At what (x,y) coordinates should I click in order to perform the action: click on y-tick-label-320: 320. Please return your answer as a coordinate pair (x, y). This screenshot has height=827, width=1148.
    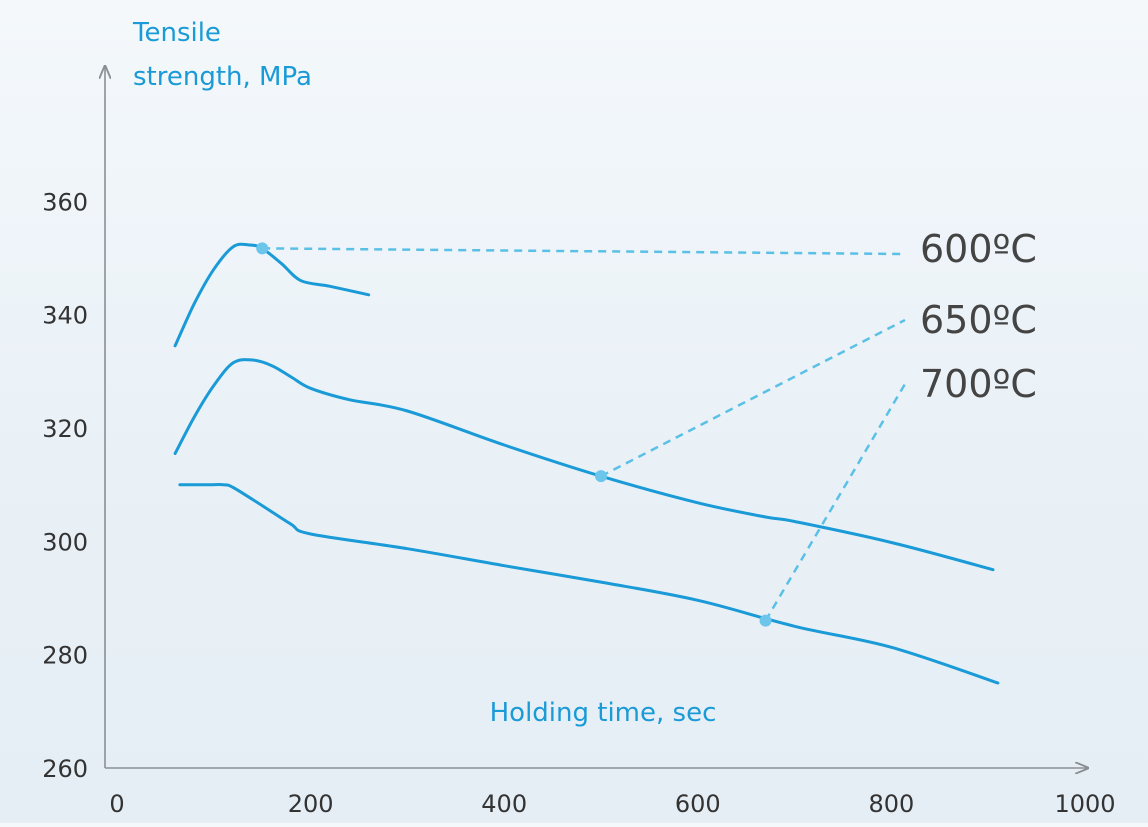
    Looking at the image, I should click on (65, 429).